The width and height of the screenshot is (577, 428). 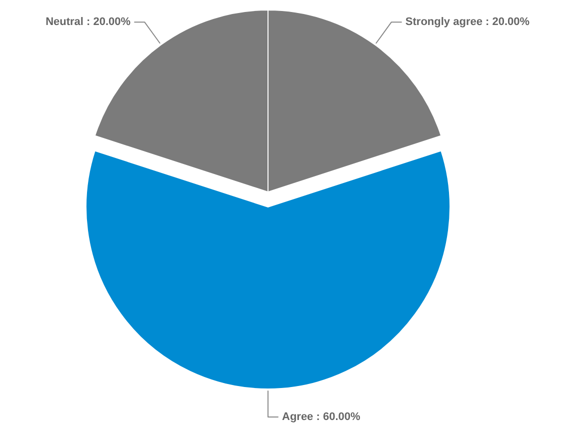 What do you see at coordinates (88, 22) in the screenshot?
I see `slice-label: Neutral : 20.00%` at bounding box center [88, 22].